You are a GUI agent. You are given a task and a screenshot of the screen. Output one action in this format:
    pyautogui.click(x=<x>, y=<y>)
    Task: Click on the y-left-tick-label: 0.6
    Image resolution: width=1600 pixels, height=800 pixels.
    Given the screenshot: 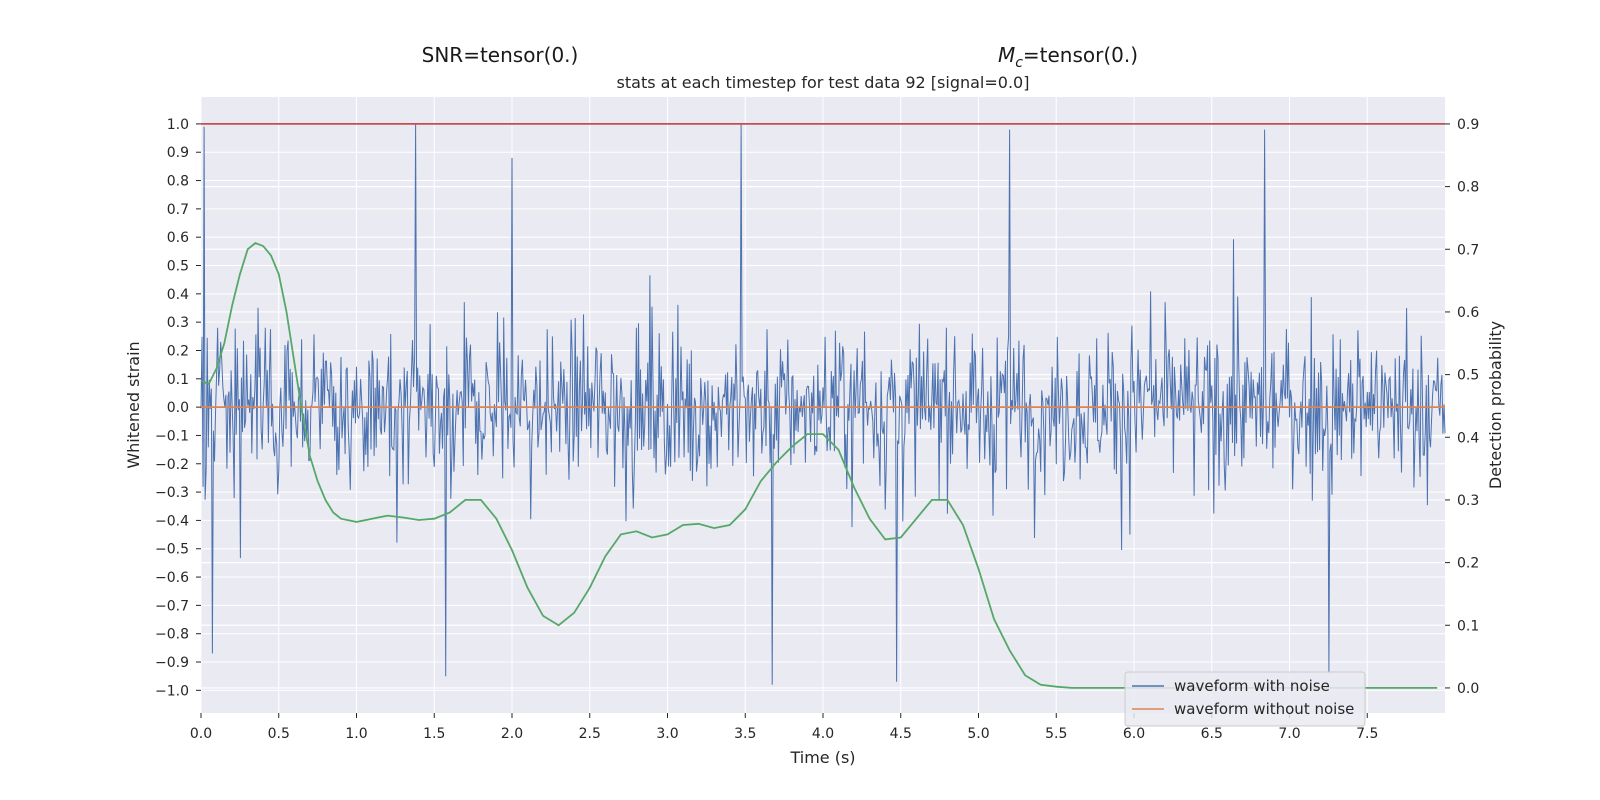 What is the action you would take?
    pyautogui.click(x=178, y=238)
    